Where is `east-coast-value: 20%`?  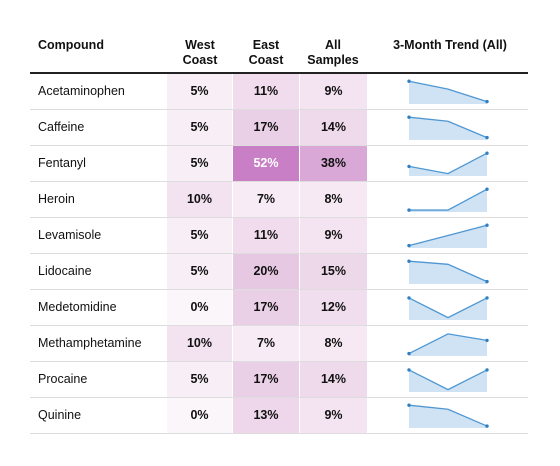
east-coast-value: 20% is located at coordinates (266, 272).